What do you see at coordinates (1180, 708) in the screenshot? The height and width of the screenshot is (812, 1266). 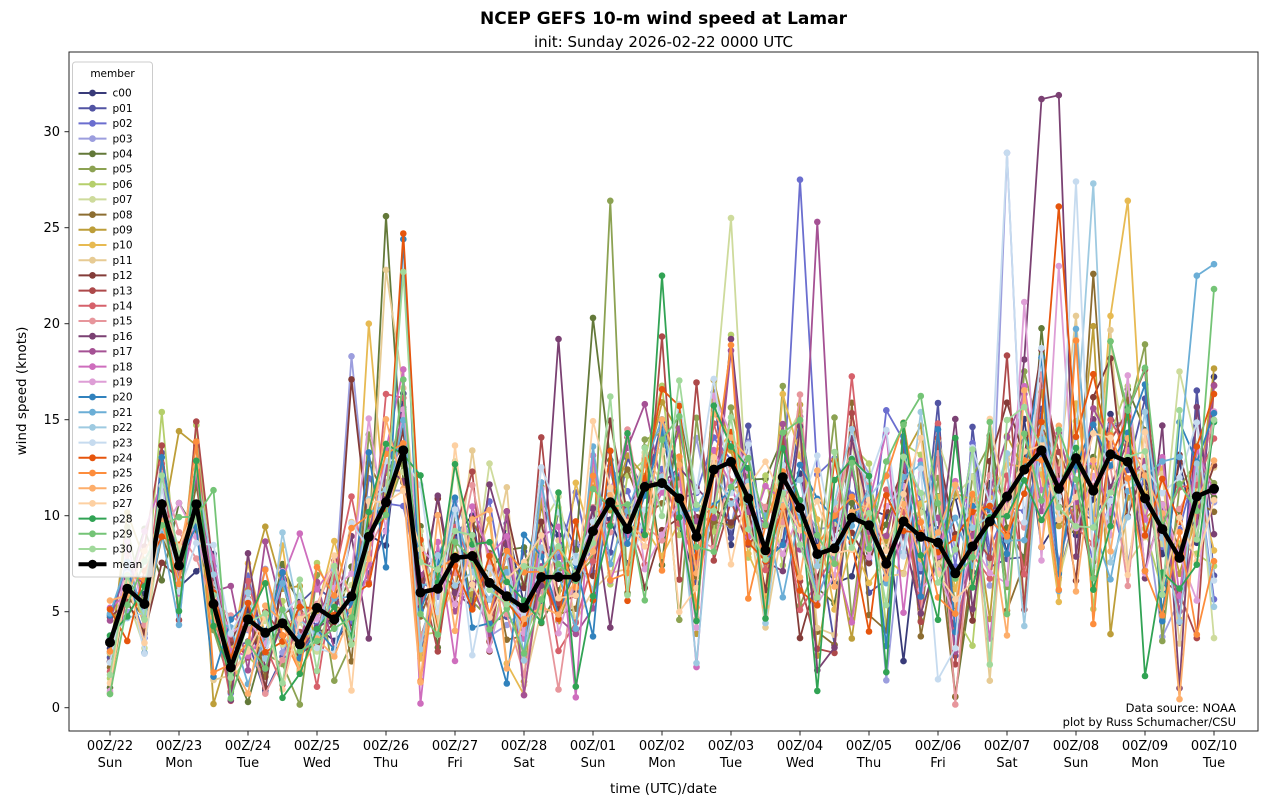 I see `annotation-data-source: Data source: NOAA` at bounding box center [1180, 708].